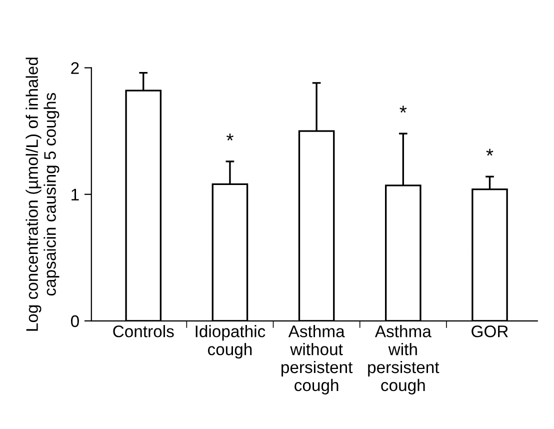 The width and height of the screenshot is (554, 429). What do you see at coordinates (74, 321) in the screenshot?
I see `y-tick-label: 0` at bounding box center [74, 321].